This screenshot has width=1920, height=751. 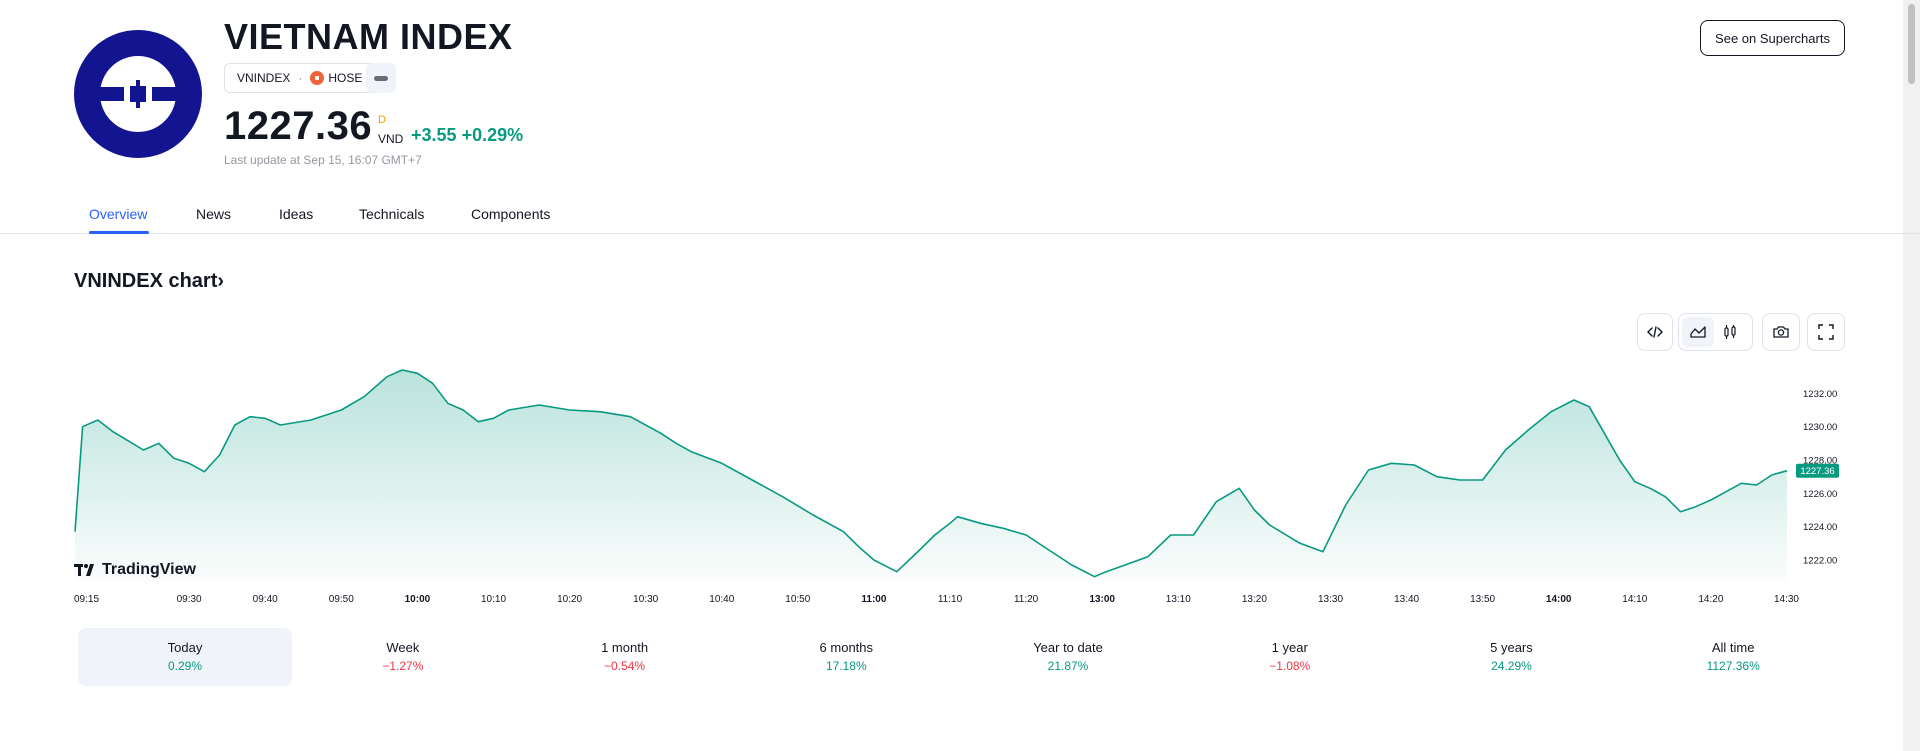 What do you see at coordinates (569, 599) in the screenshot?
I see `x-tick-label: 10:20` at bounding box center [569, 599].